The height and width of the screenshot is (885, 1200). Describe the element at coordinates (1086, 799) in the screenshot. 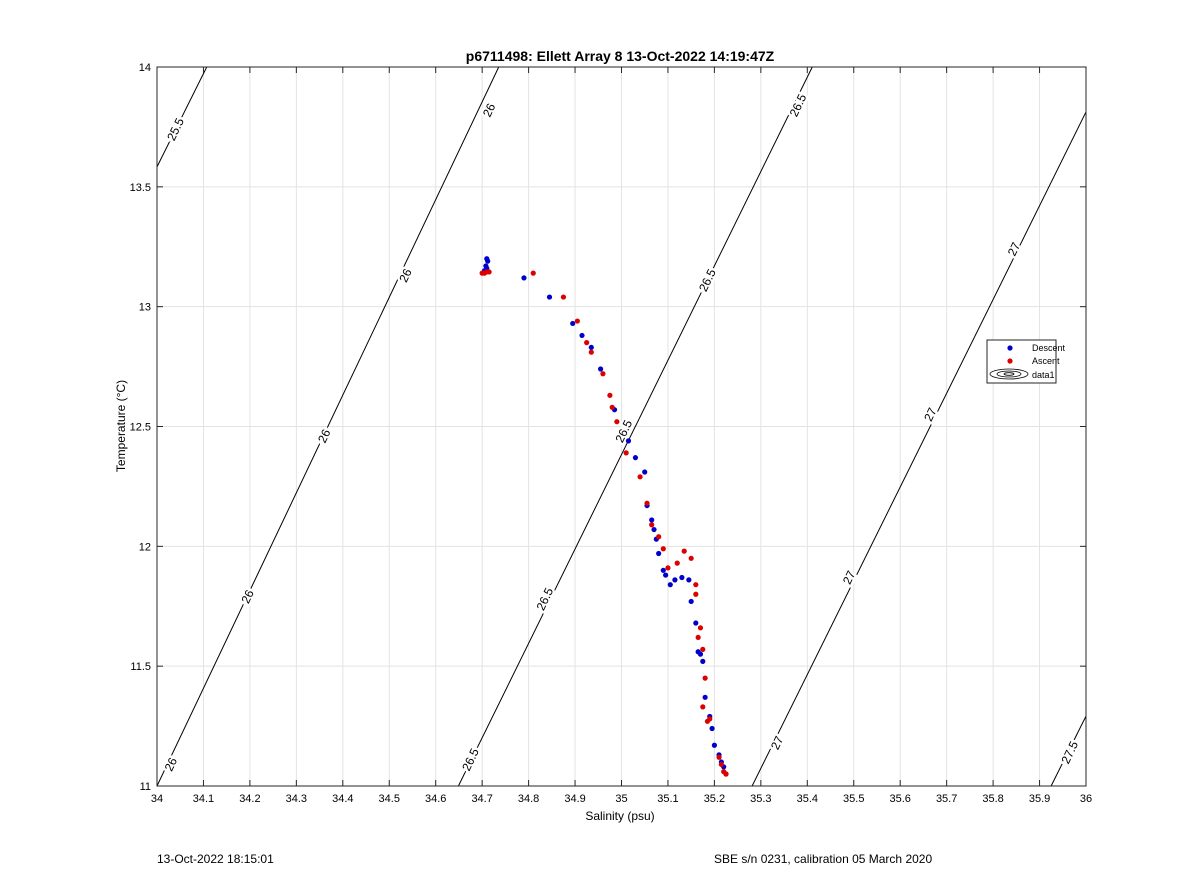

I see `x-tick-label: 36` at that location.